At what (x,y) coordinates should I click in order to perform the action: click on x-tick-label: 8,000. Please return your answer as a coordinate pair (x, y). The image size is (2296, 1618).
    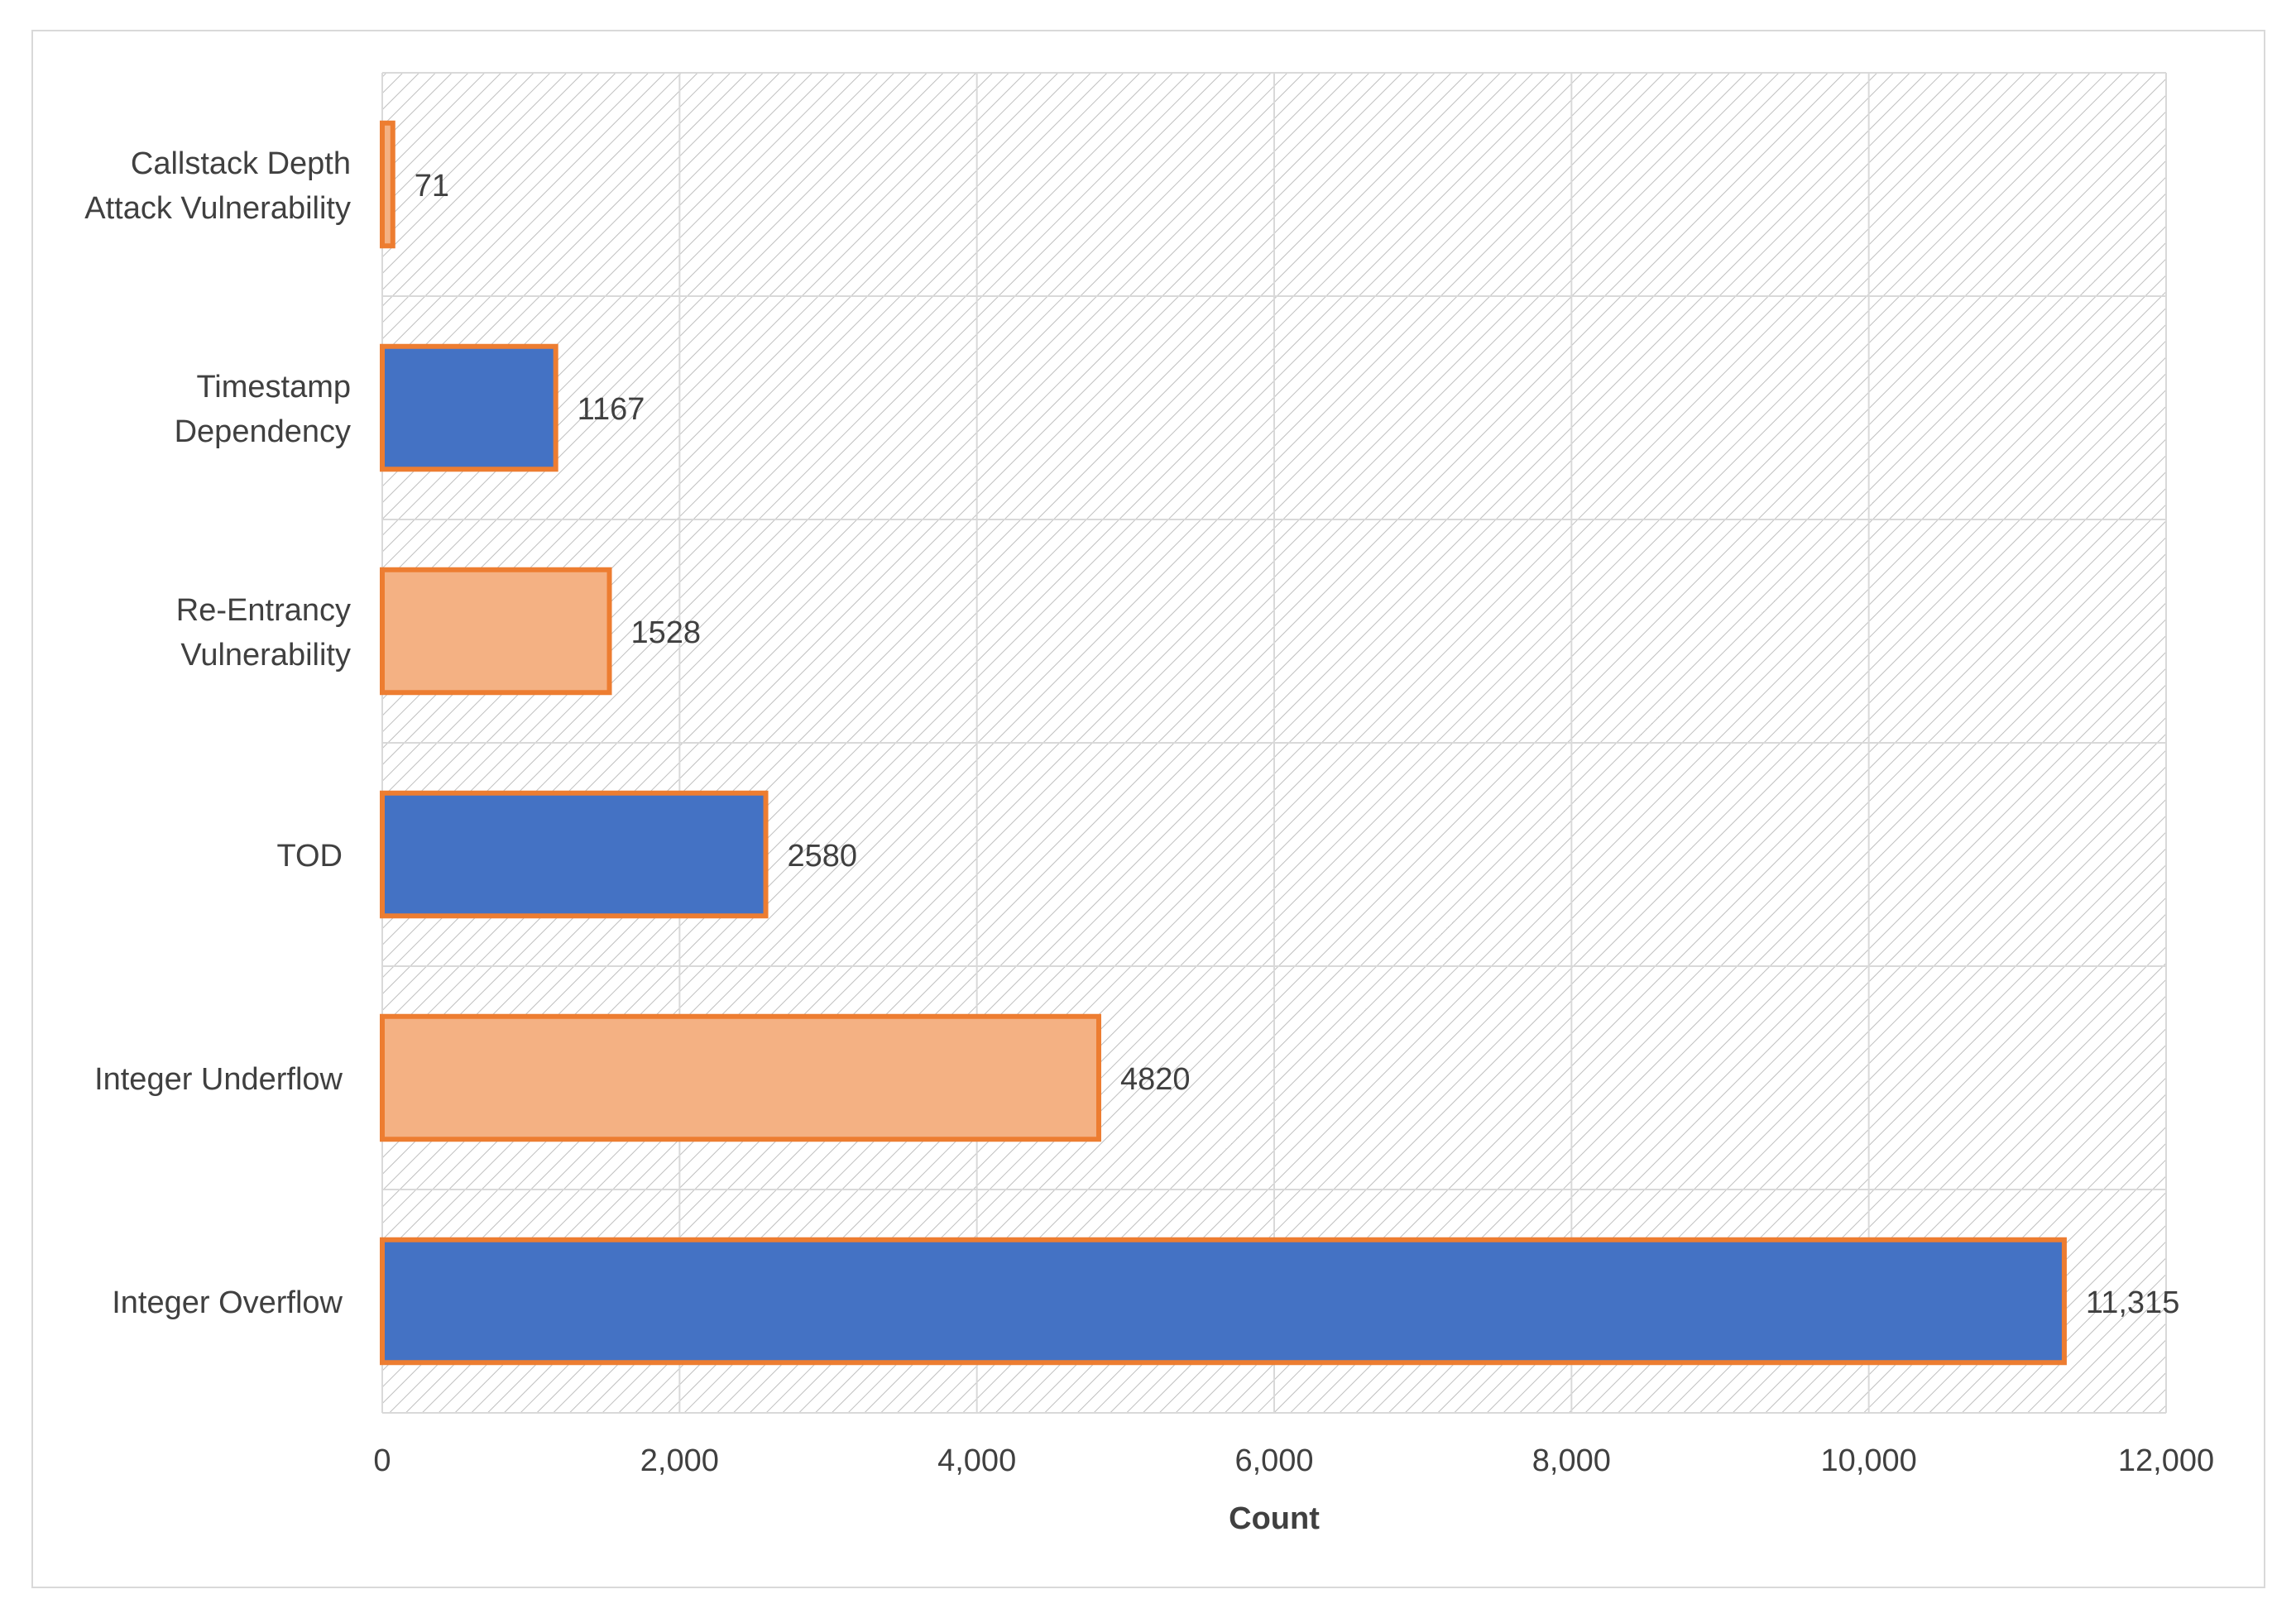
    Looking at the image, I should click on (1571, 1460).